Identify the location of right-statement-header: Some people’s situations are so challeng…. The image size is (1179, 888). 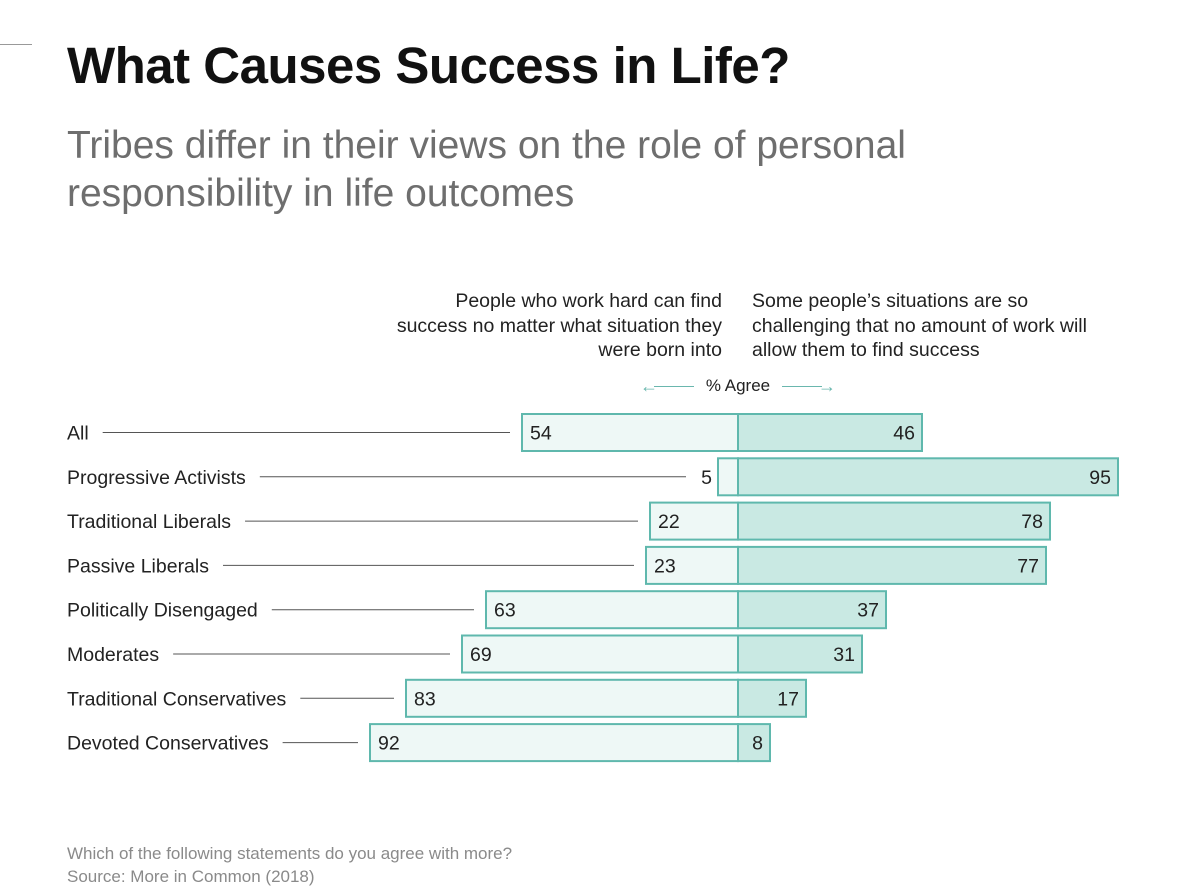
(919, 325).